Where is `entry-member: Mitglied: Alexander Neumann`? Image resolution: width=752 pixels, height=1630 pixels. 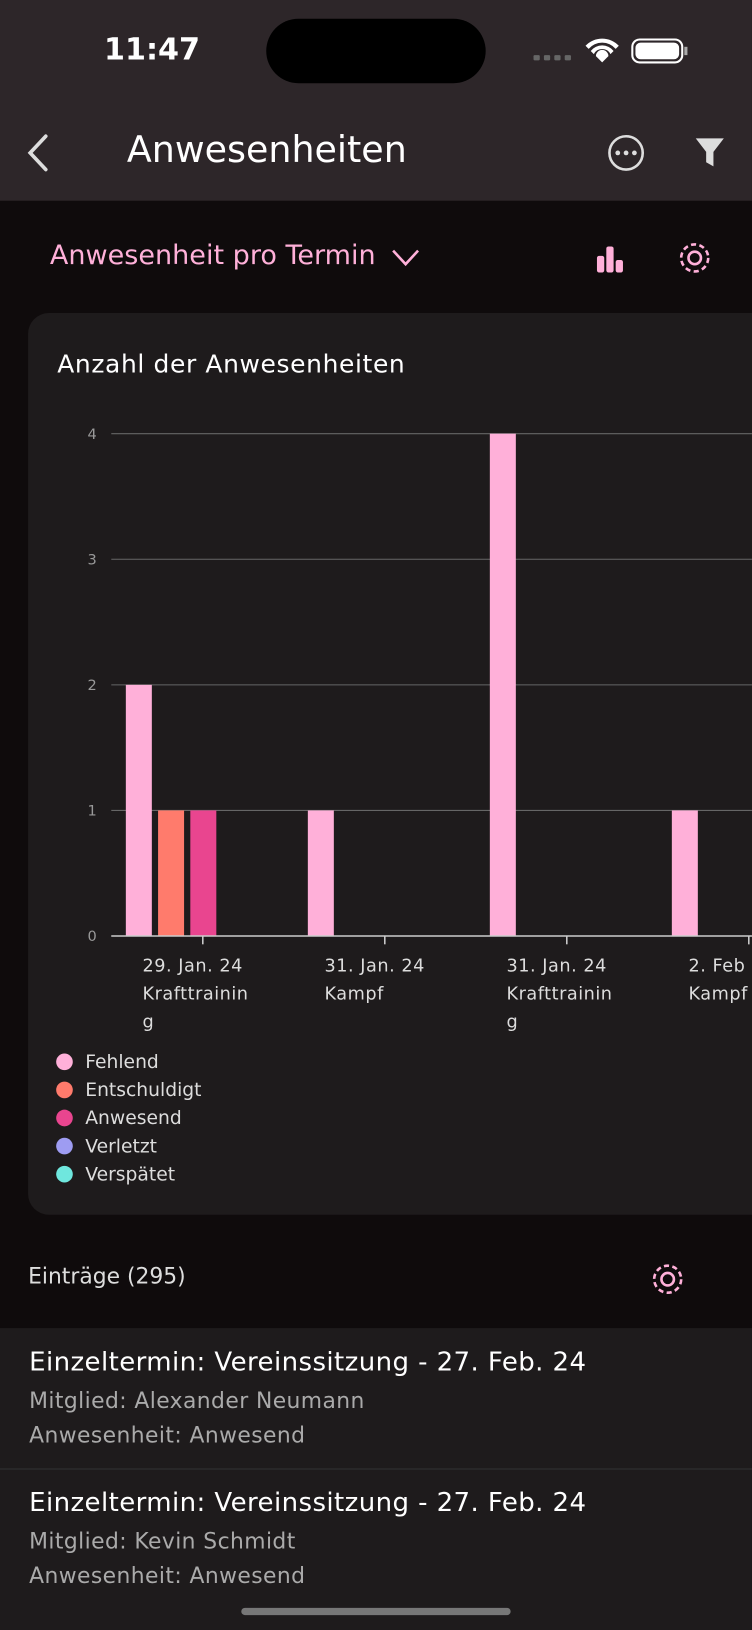 entry-member: Mitglied: Alexander Neumann is located at coordinates (197, 1401).